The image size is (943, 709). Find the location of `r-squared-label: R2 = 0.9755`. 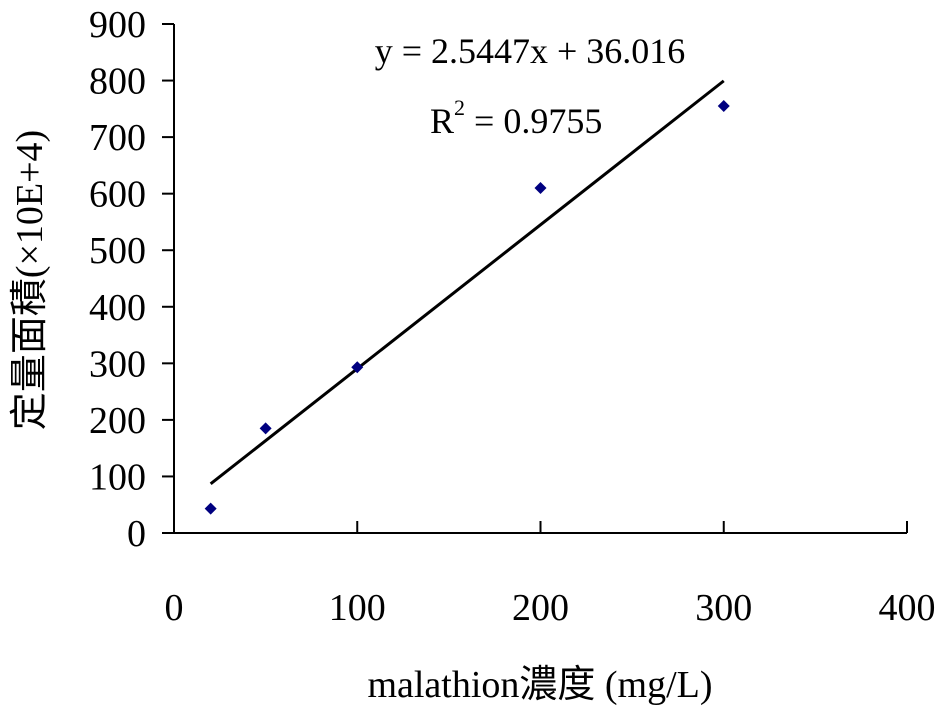

r-squared-label: R2 = 0.9755 is located at coordinates (516, 118).